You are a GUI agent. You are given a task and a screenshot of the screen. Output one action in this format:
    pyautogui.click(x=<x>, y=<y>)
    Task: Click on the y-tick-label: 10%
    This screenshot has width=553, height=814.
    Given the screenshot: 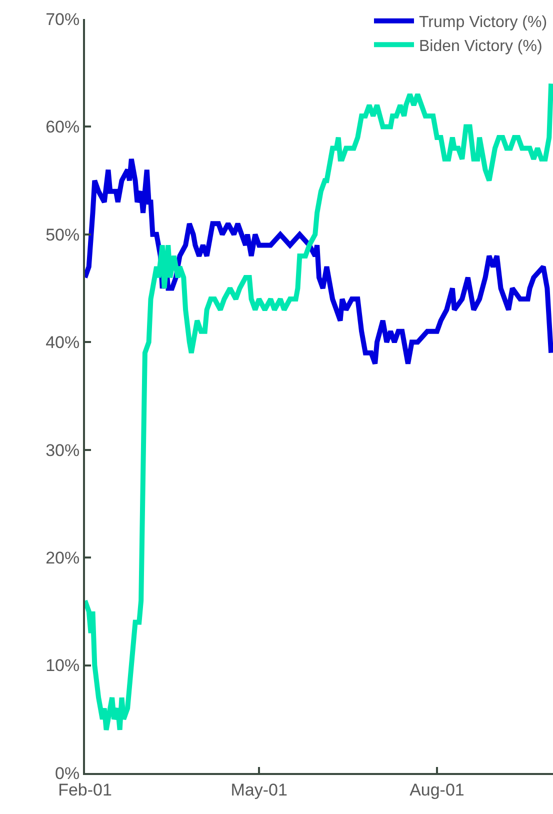 What is the action you would take?
    pyautogui.click(x=63, y=666)
    